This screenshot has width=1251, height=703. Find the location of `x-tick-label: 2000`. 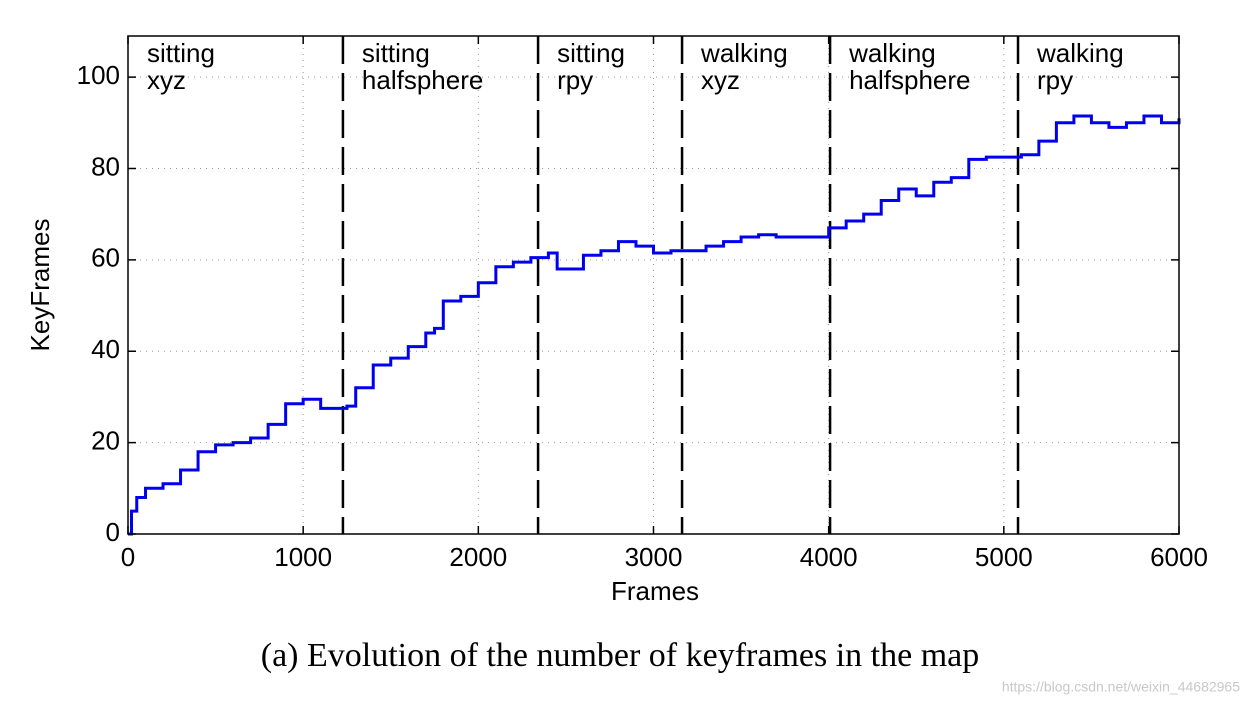

x-tick-label: 2000 is located at coordinates (478, 557).